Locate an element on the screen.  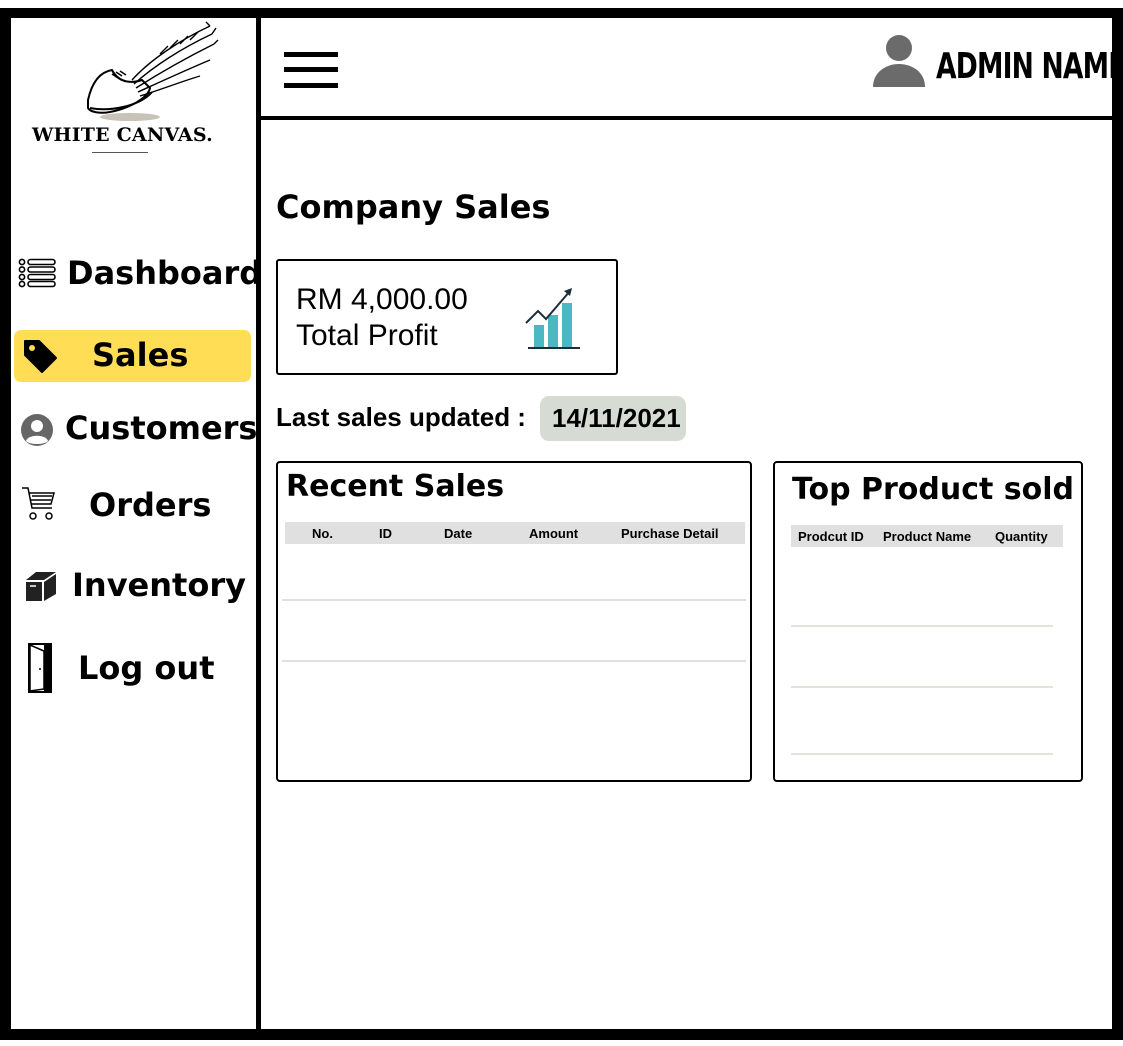
sidebar-item-orders: Orders is located at coordinates (133, 505).